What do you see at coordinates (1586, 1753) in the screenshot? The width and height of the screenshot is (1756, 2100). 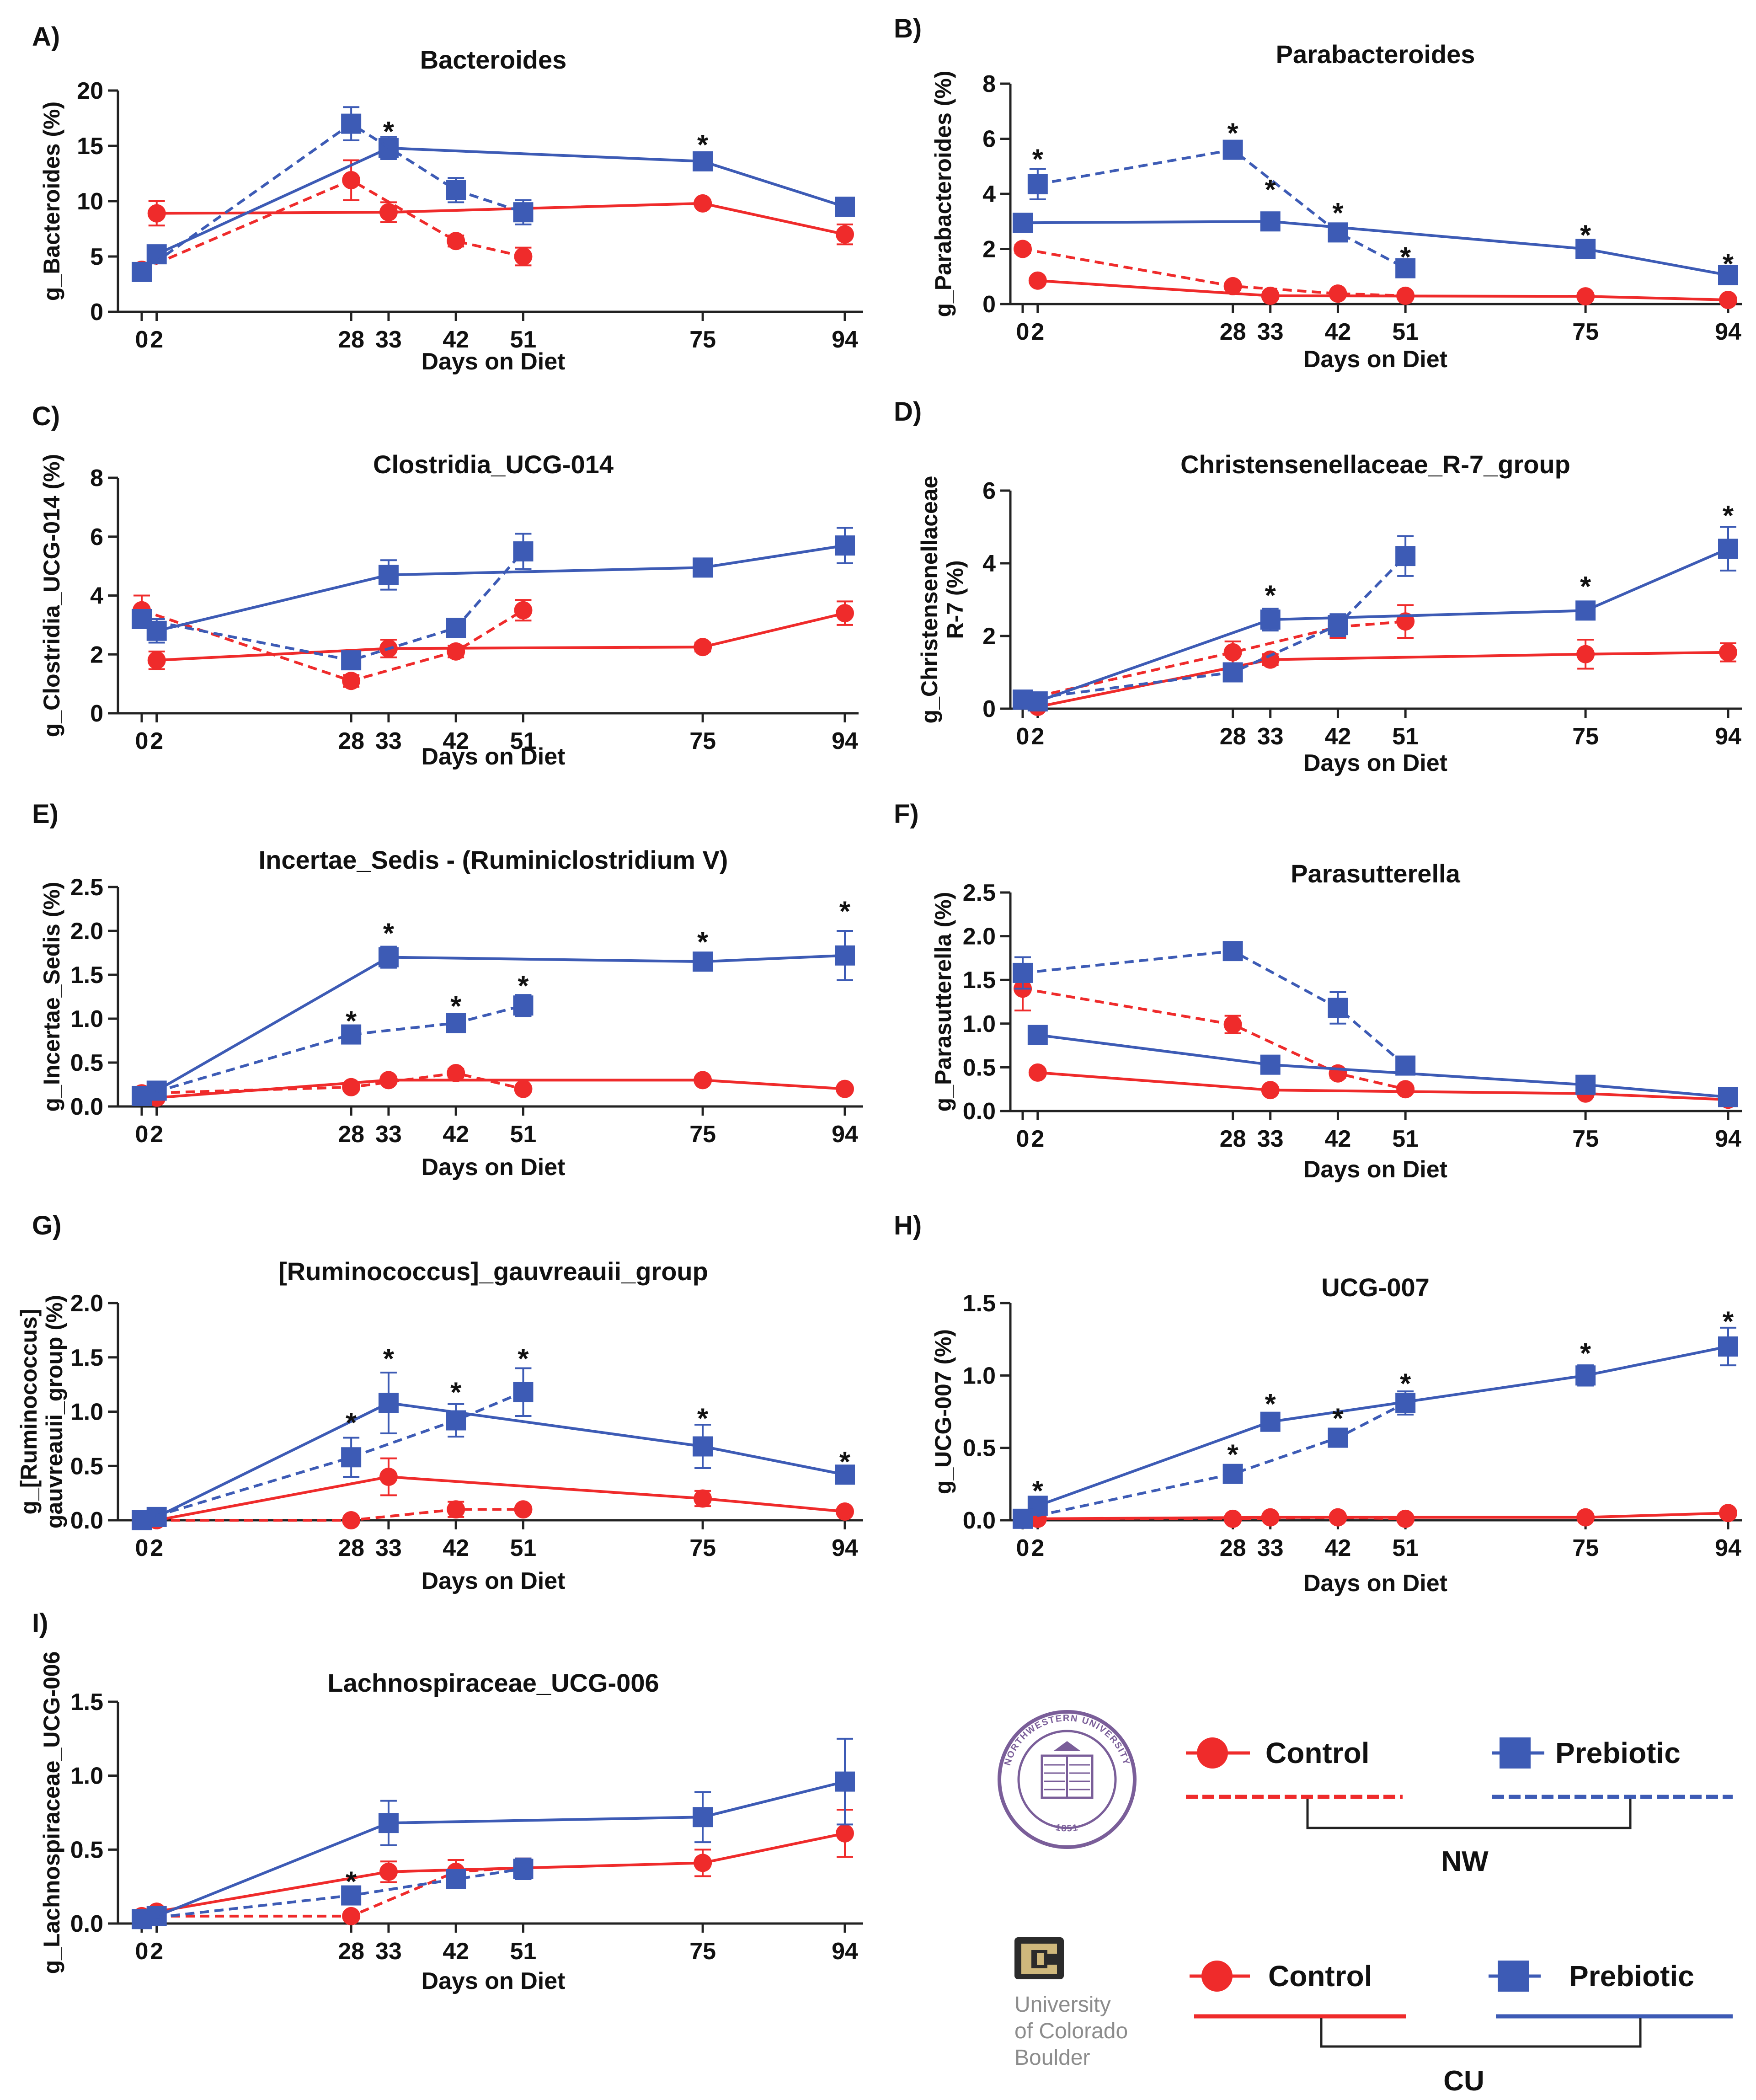 I see `legend-nw-prebiotic: Prebiotic` at bounding box center [1586, 1753].